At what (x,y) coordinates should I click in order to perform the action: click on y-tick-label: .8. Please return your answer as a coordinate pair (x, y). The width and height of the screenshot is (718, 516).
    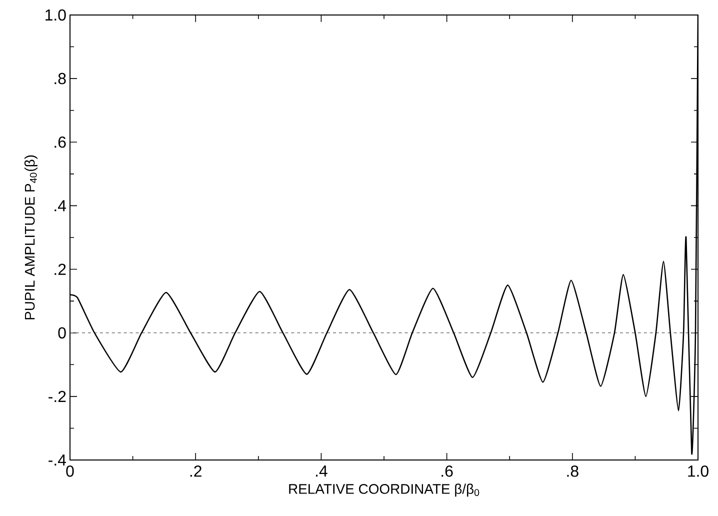
    Looking at the image, I should click on (60, 78).